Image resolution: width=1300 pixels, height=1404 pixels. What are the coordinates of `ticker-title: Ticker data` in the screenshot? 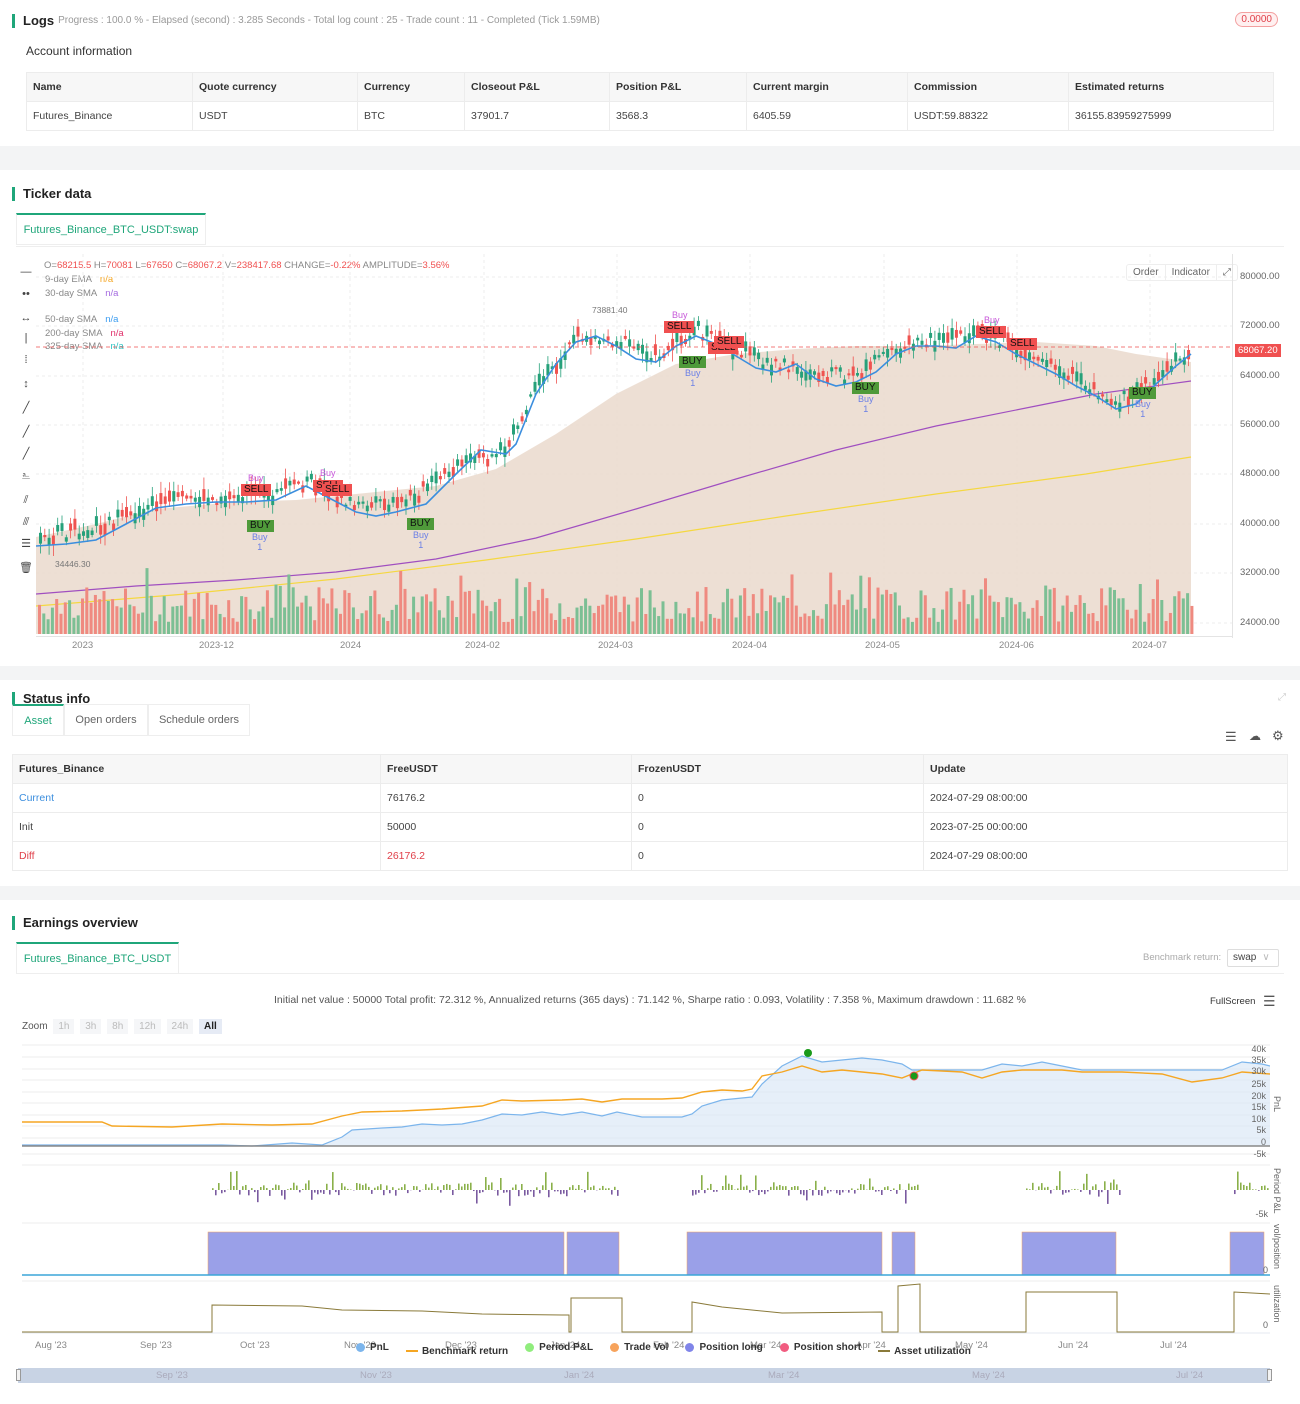 It's located at (51, 193).